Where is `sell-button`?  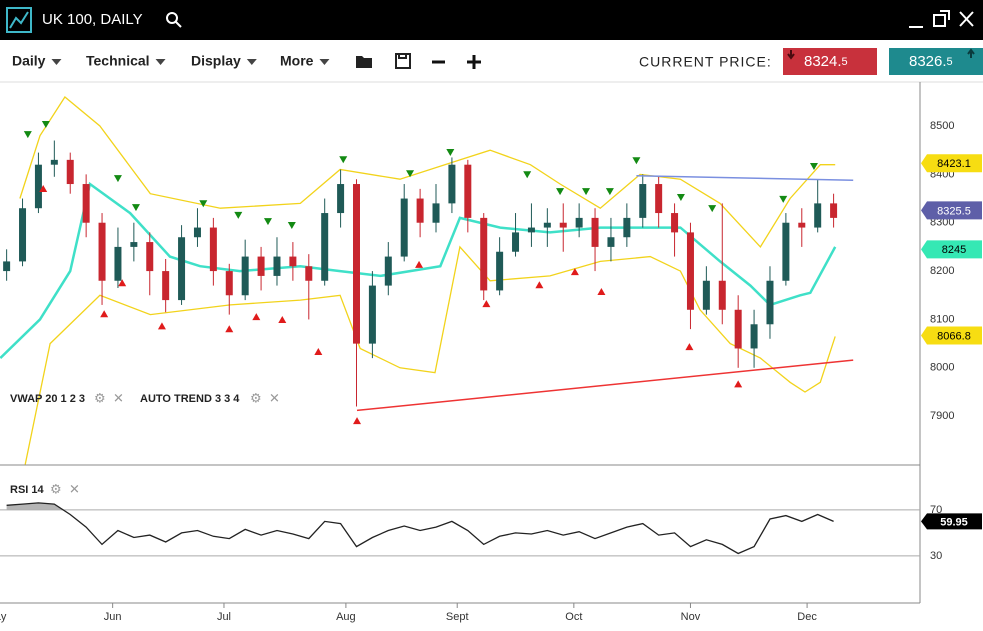 sell-button is located at coordinates (830, 61).